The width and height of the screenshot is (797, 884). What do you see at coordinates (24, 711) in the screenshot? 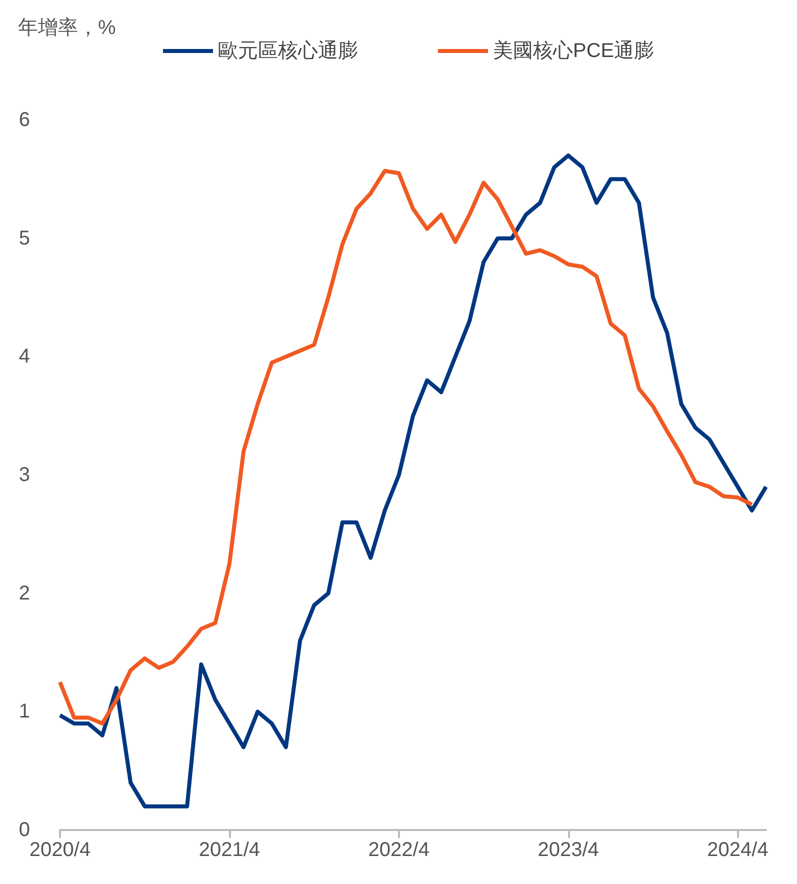
I see `y-tick-label: 1` at bounding box center [24, 711].